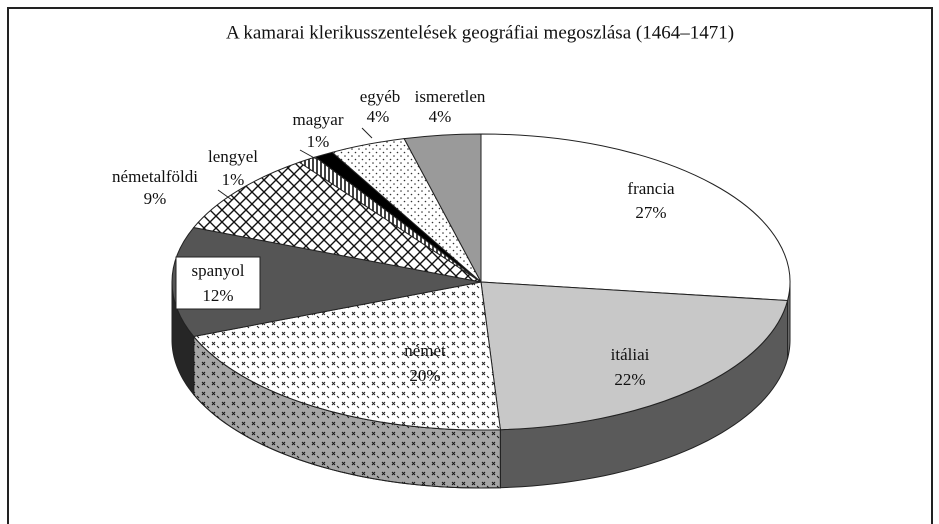 This screenshot has width=939, height=524. I want to click on slice-label: német, so click(425, 350).